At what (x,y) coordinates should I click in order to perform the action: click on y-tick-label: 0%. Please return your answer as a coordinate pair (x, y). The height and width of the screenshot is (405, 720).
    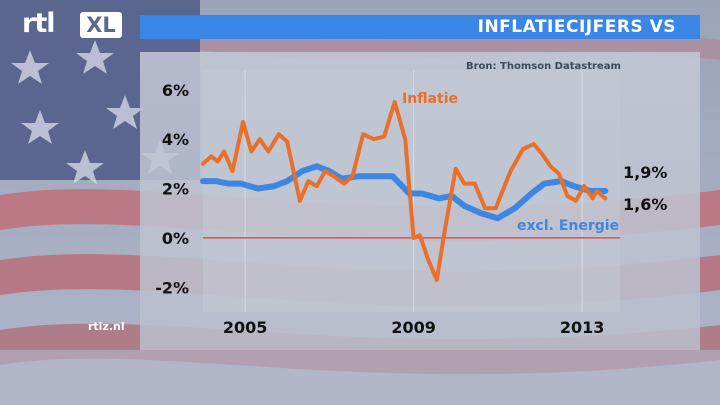
    Looking at the image, I should click on (175, 238).